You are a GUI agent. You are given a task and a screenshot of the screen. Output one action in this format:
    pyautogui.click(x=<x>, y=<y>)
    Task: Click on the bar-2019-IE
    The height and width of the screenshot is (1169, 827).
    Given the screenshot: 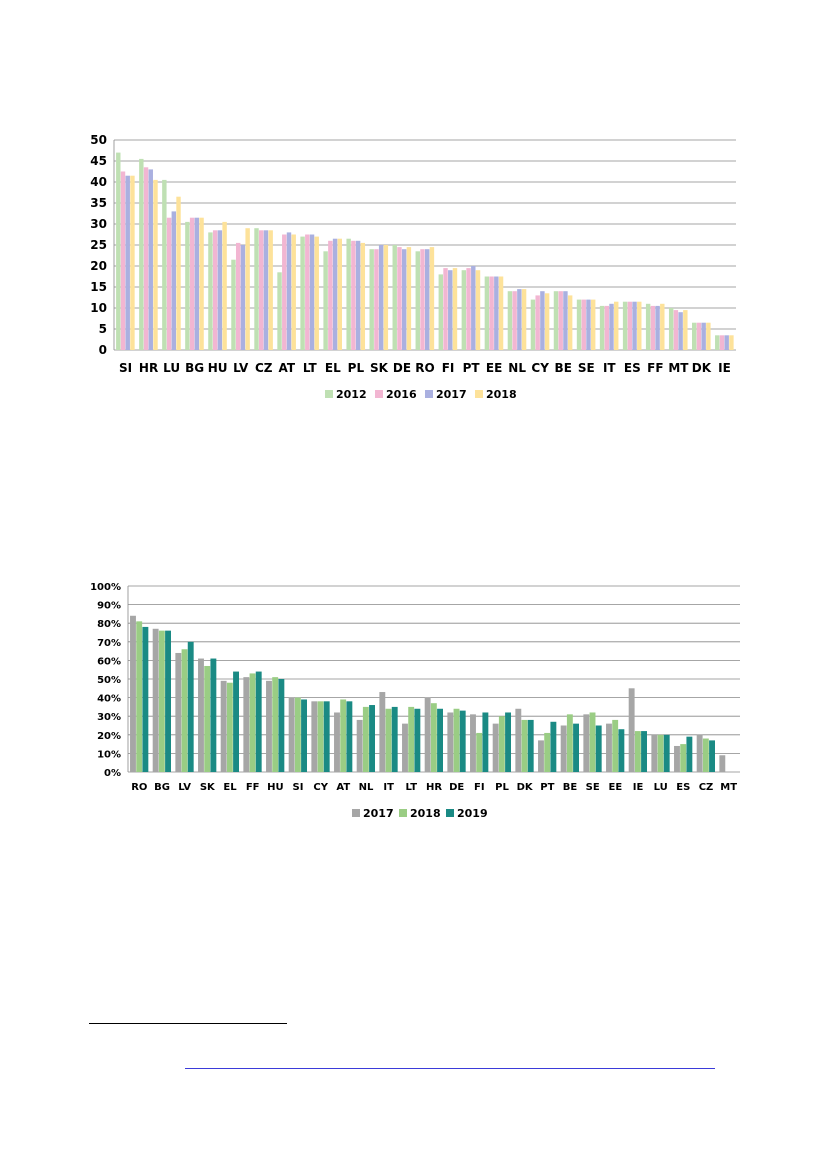 What is the action you would take?
    pyautogui.click(x=644, y=751)
    